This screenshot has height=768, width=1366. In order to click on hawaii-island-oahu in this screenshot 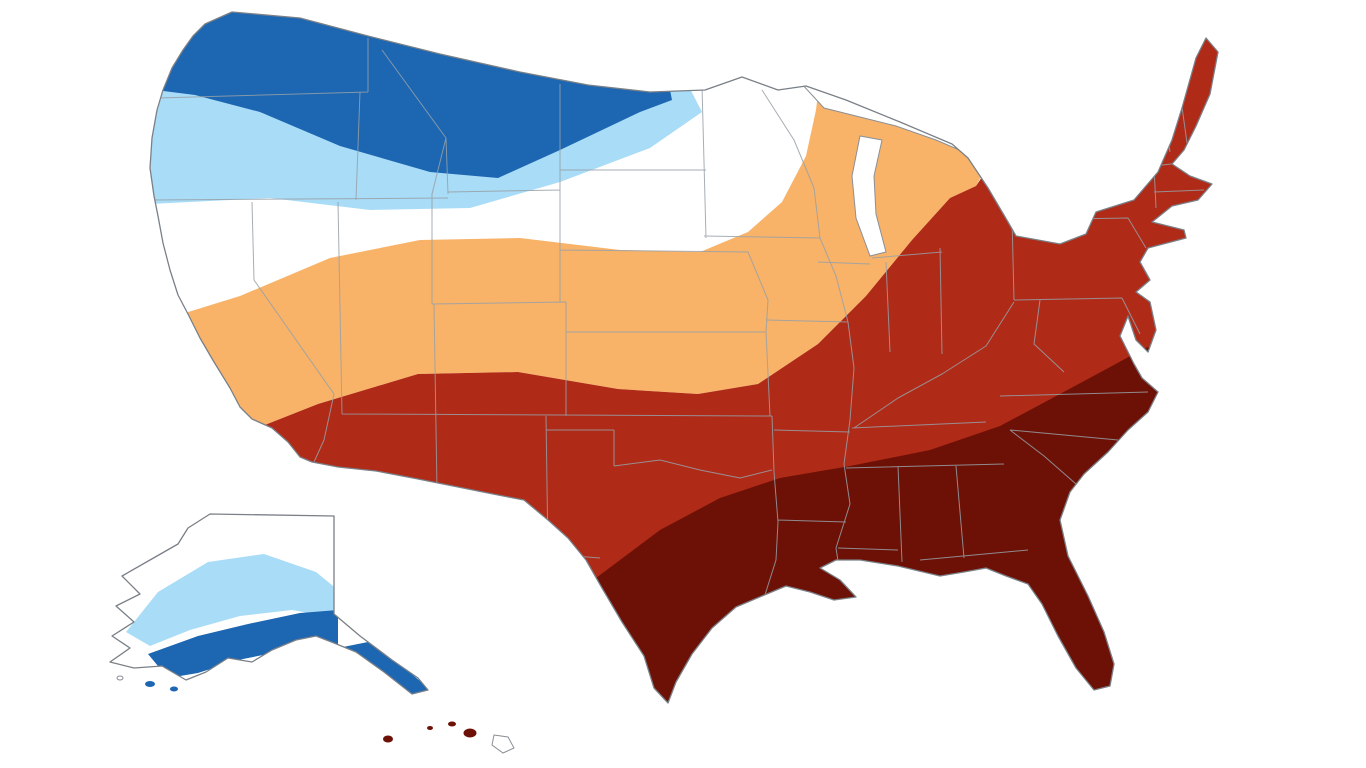, I will do `click(430, 728)`.